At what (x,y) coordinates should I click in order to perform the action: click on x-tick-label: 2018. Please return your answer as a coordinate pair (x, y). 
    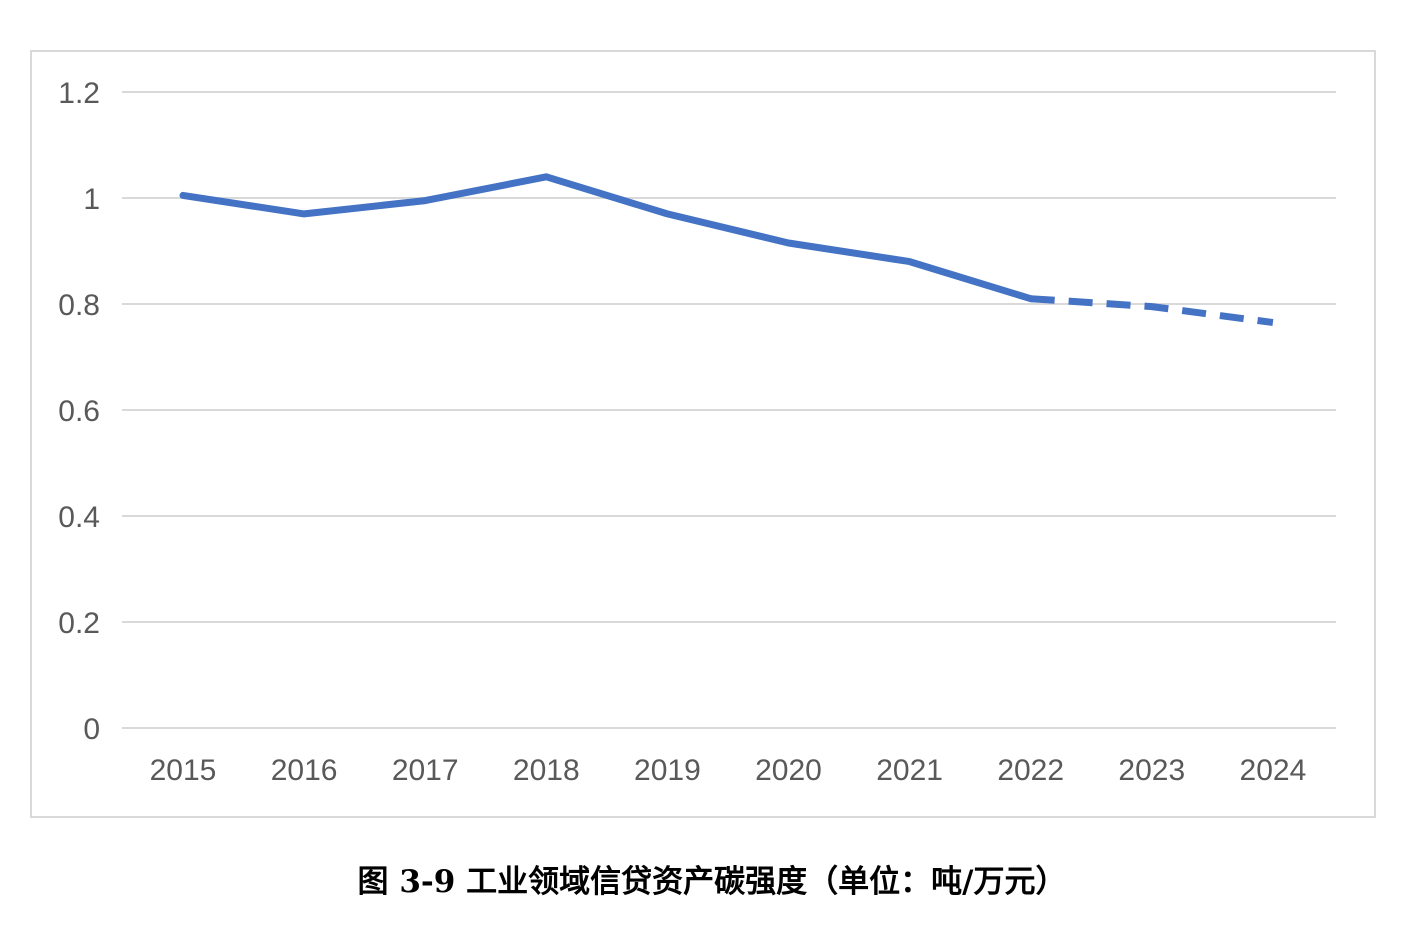
    Looking at the image, I should click on (546, 770).